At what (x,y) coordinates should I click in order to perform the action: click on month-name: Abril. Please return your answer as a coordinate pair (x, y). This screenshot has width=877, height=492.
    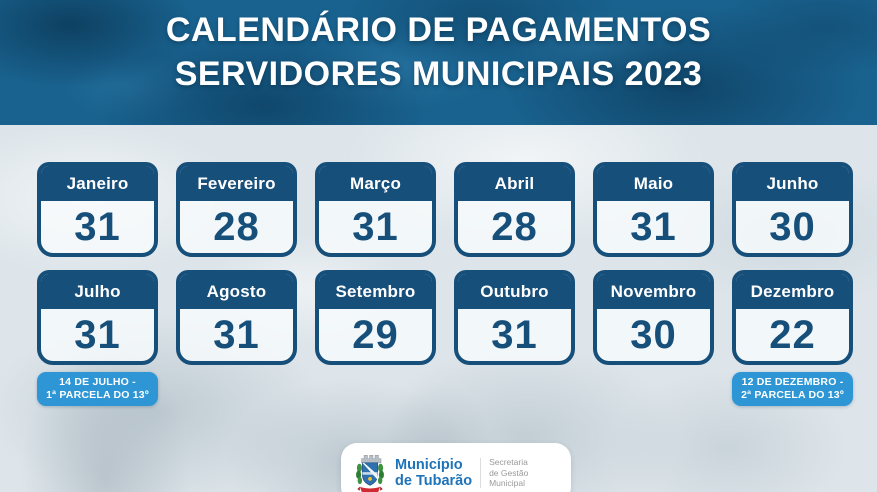
    Looking at the image, I should click on (514, 183).